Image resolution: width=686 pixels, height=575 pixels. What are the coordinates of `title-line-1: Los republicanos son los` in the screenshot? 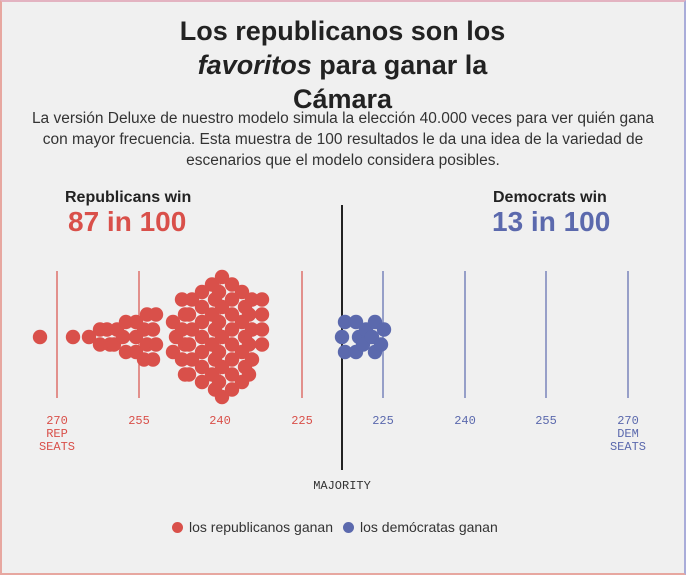 It's located at (342, 31).